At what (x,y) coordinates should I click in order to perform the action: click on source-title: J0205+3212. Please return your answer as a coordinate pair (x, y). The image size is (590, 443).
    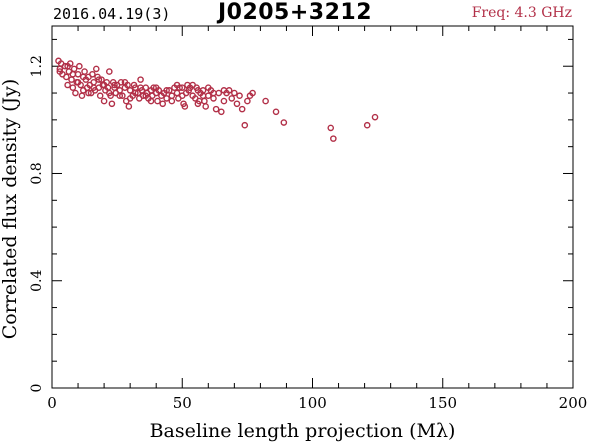
    Looking at the image, I should click on (295, 12).